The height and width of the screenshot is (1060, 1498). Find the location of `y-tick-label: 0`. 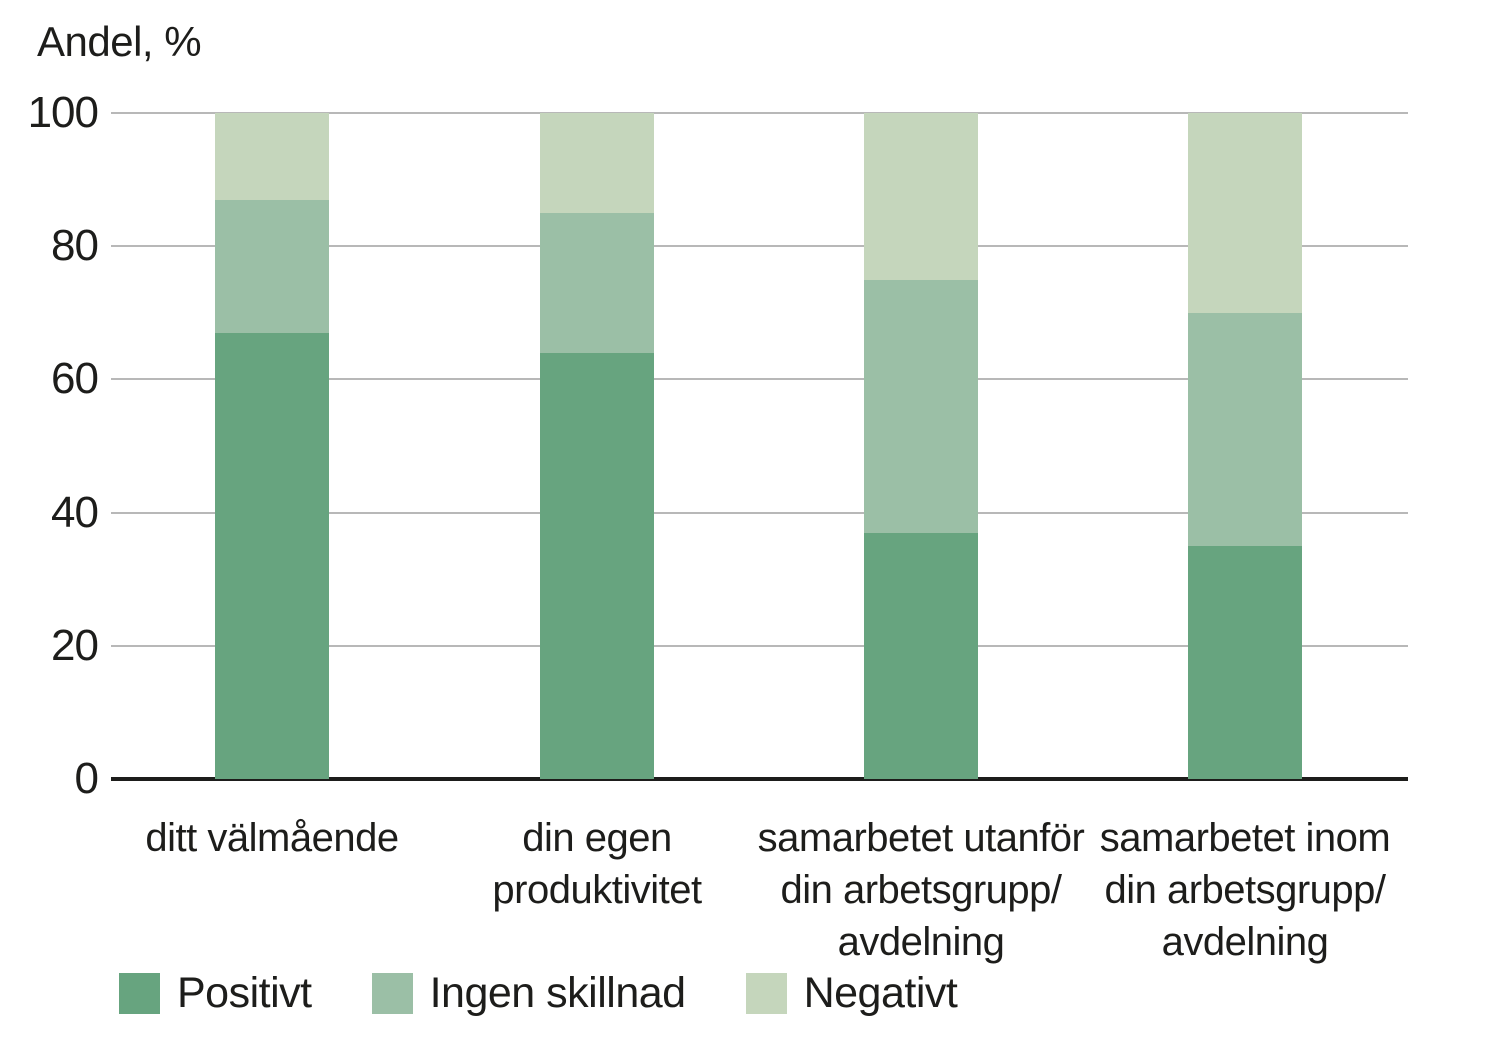

y-tick-label: 0 is located at coordinates (86, 778).